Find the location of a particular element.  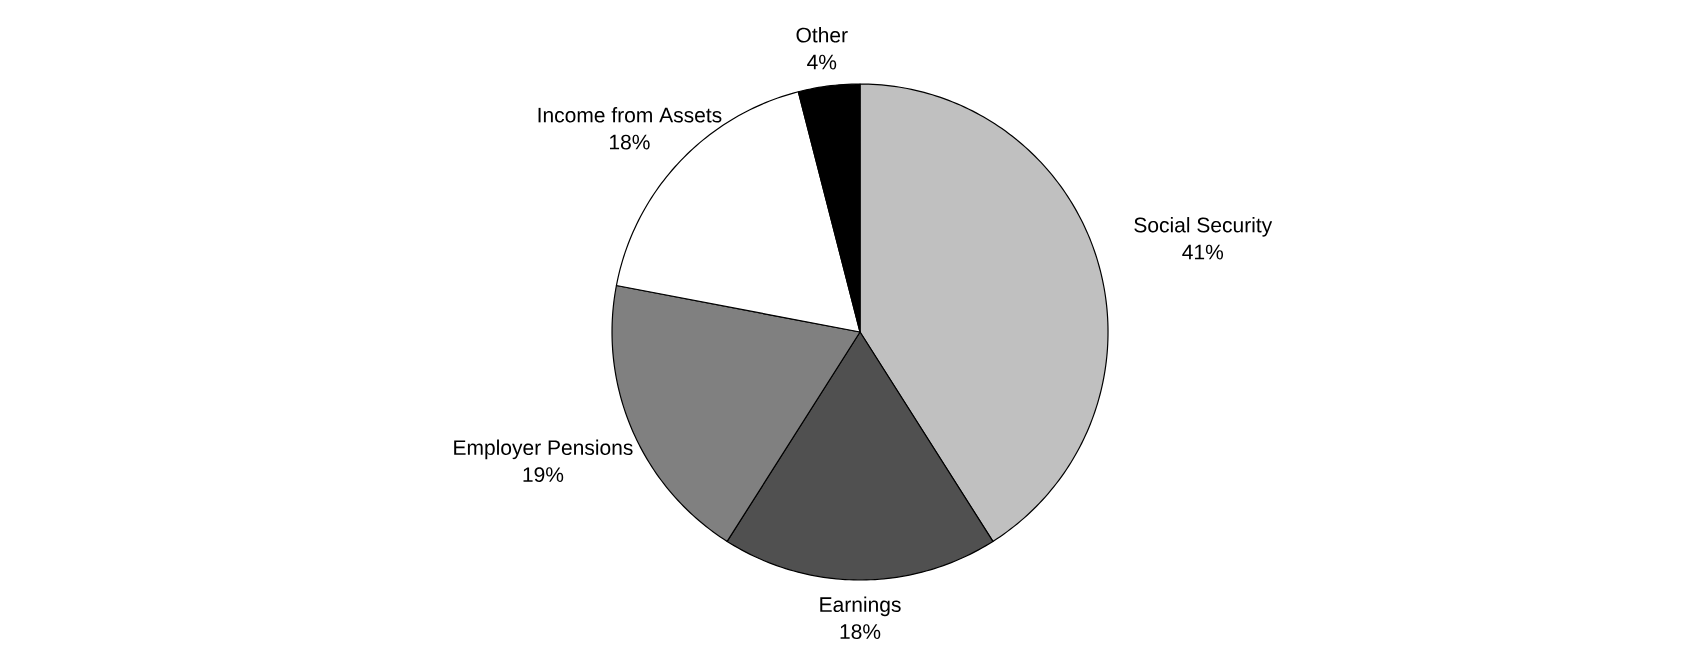

data-label: 19% is located at coordinates (543, 475).